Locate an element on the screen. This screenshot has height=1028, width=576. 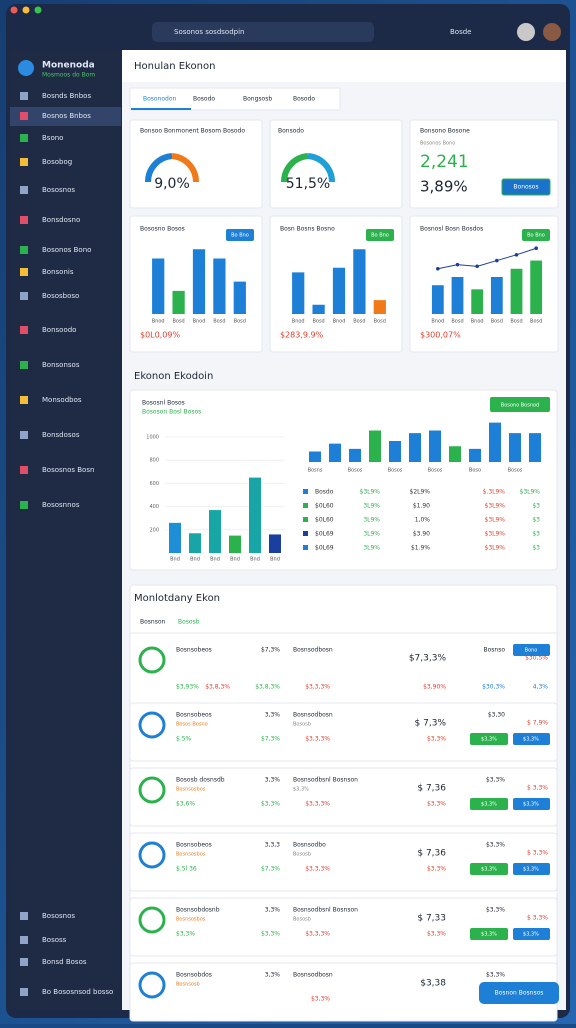
row-pct: 3,3% is located at coordinates (273, 975).